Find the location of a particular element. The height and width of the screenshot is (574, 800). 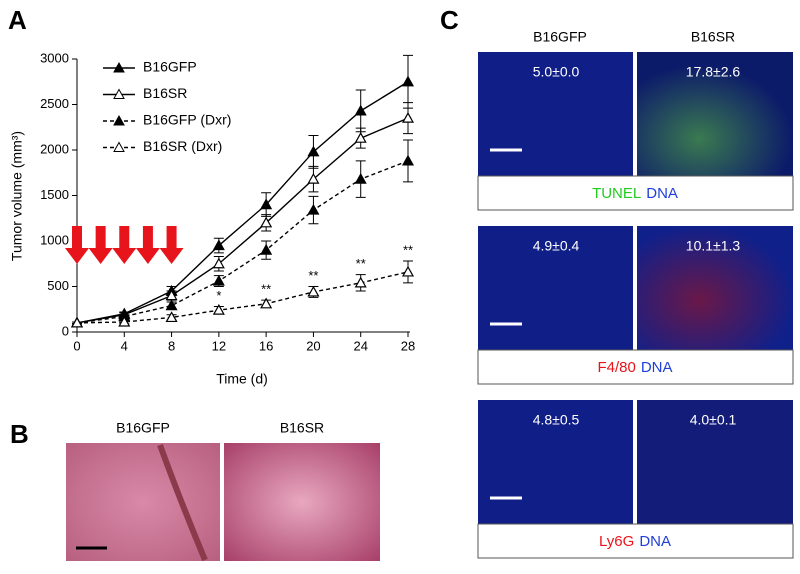

x-tick-label: 24 is located at coordinates (360, 345).